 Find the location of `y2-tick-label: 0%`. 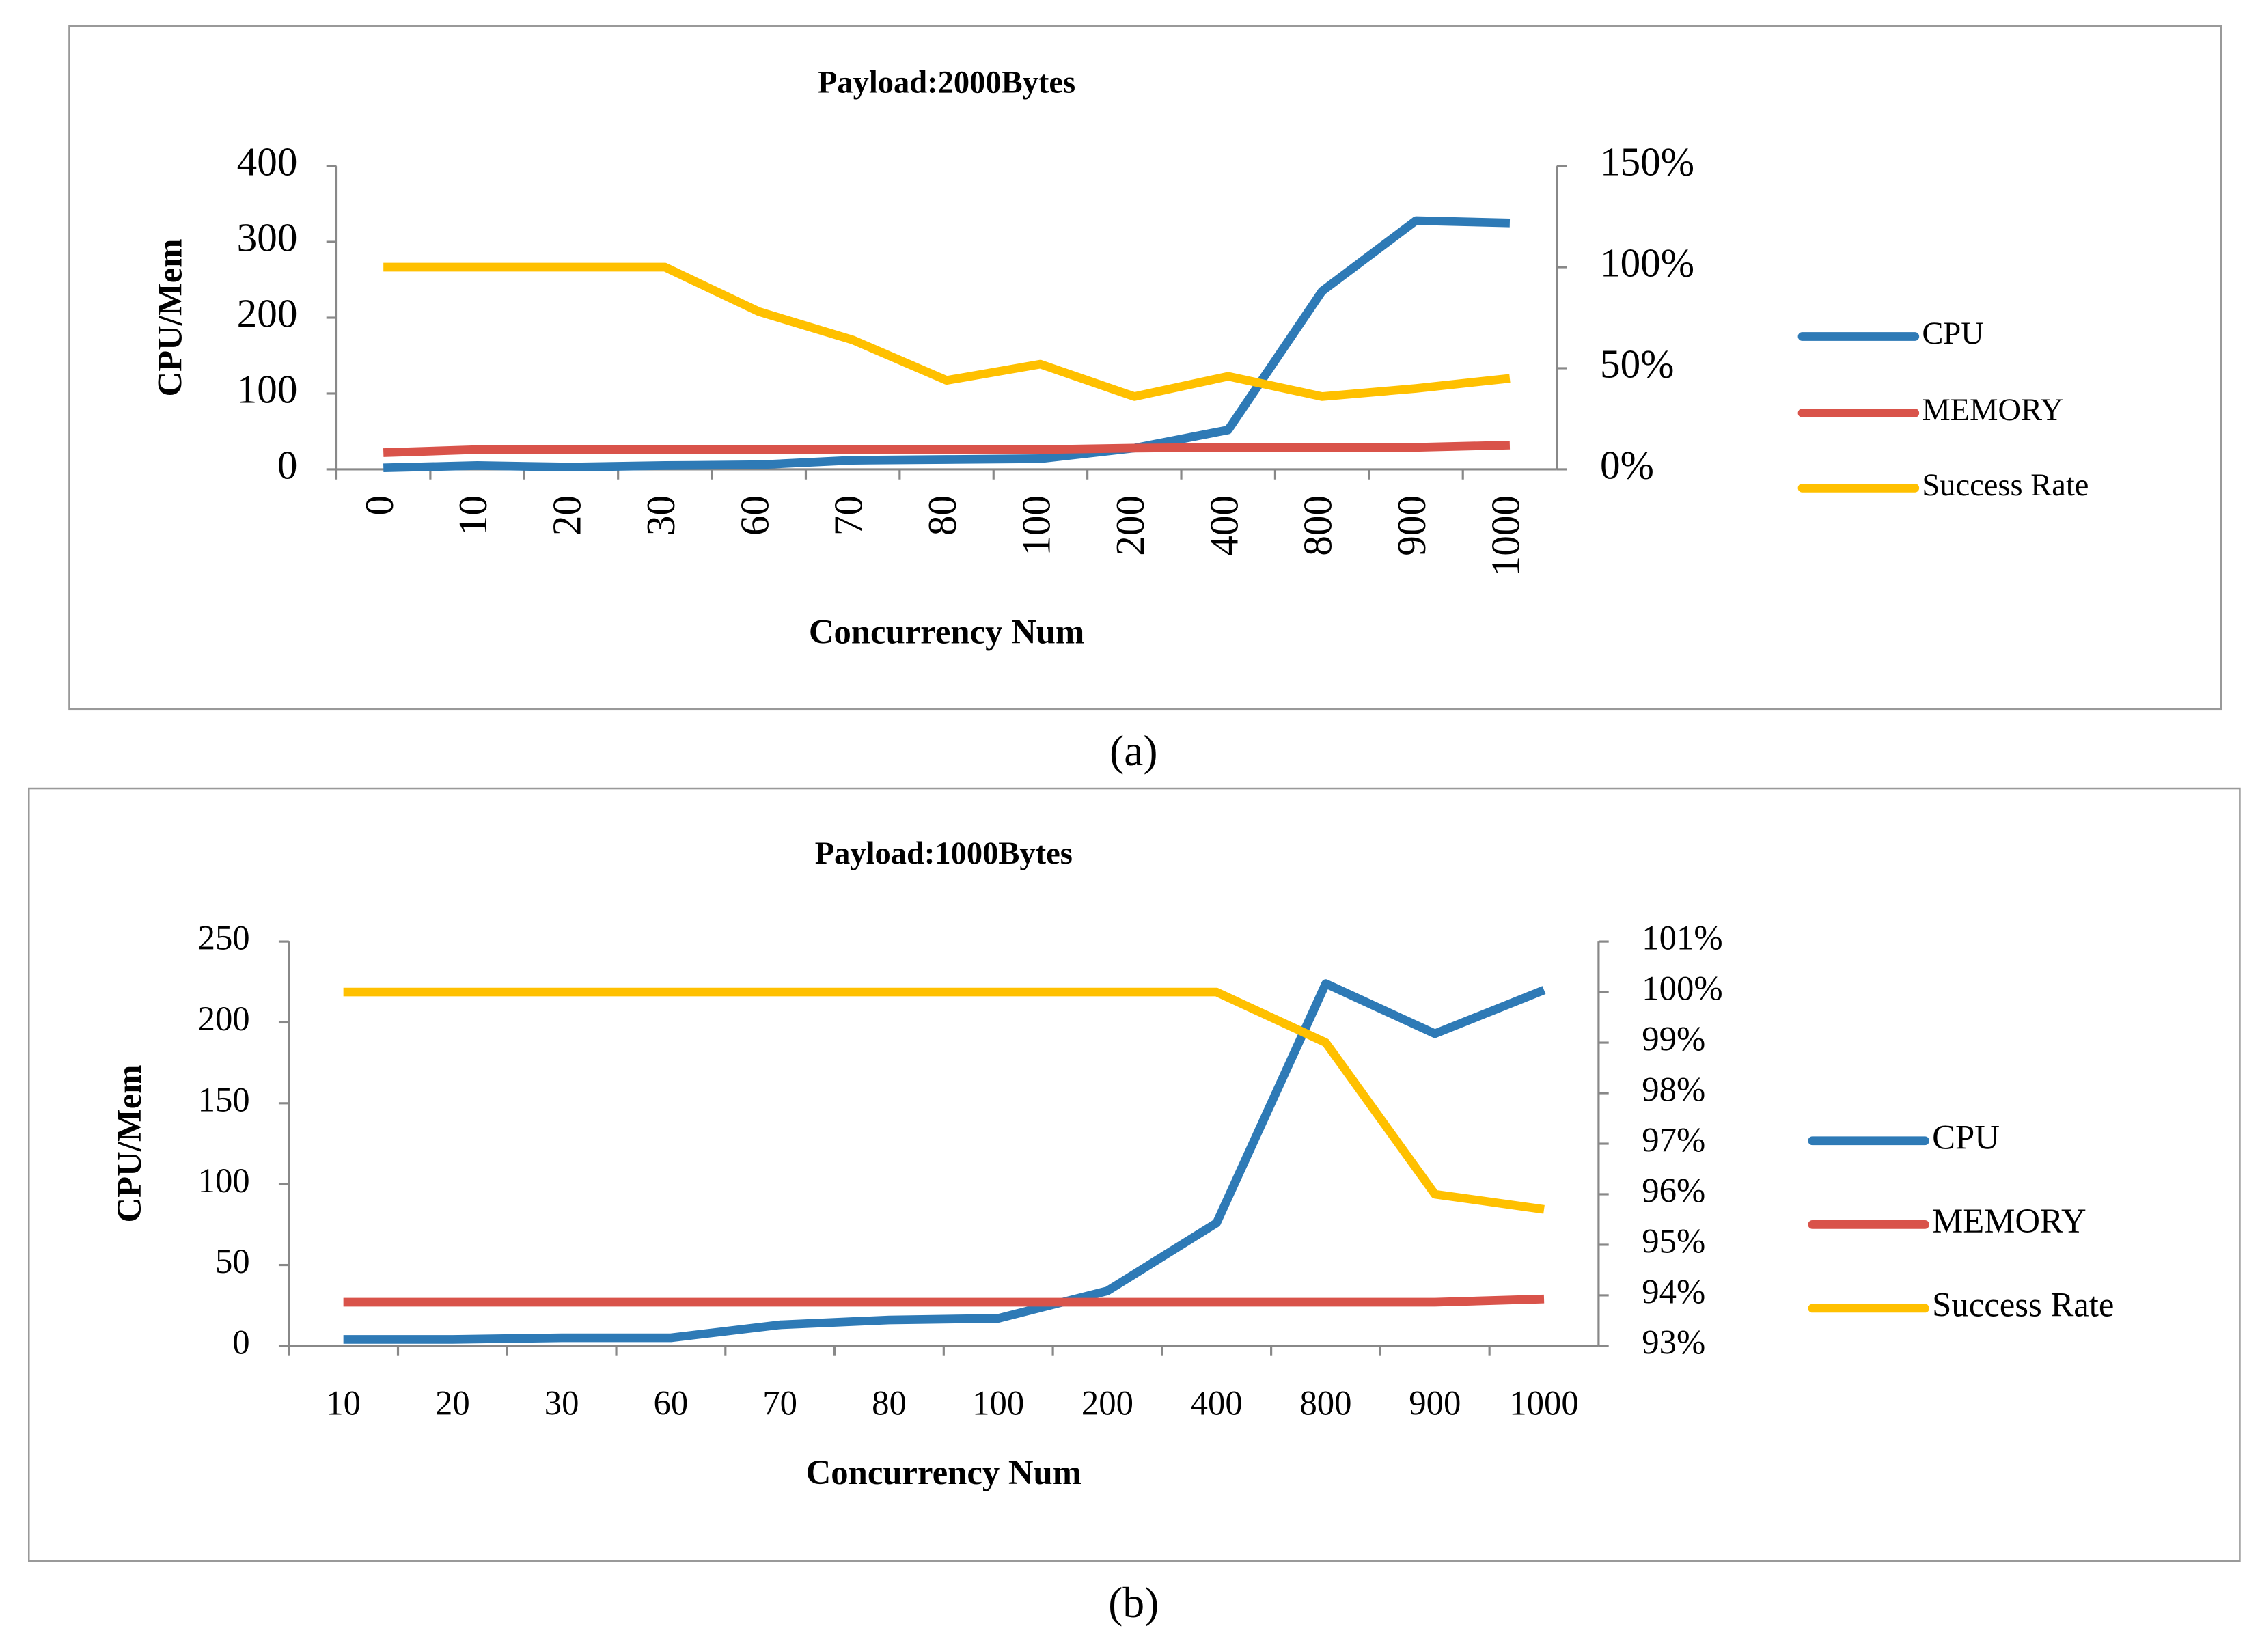

y2-tick-label: 0% is located at coordinates (1627, 466).